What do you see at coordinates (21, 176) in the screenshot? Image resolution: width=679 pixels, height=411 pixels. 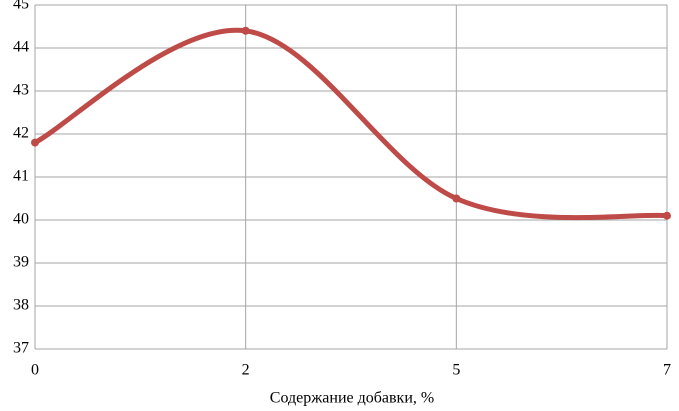 I see `y-tick-label: 41` at bounding box center [21, 176].